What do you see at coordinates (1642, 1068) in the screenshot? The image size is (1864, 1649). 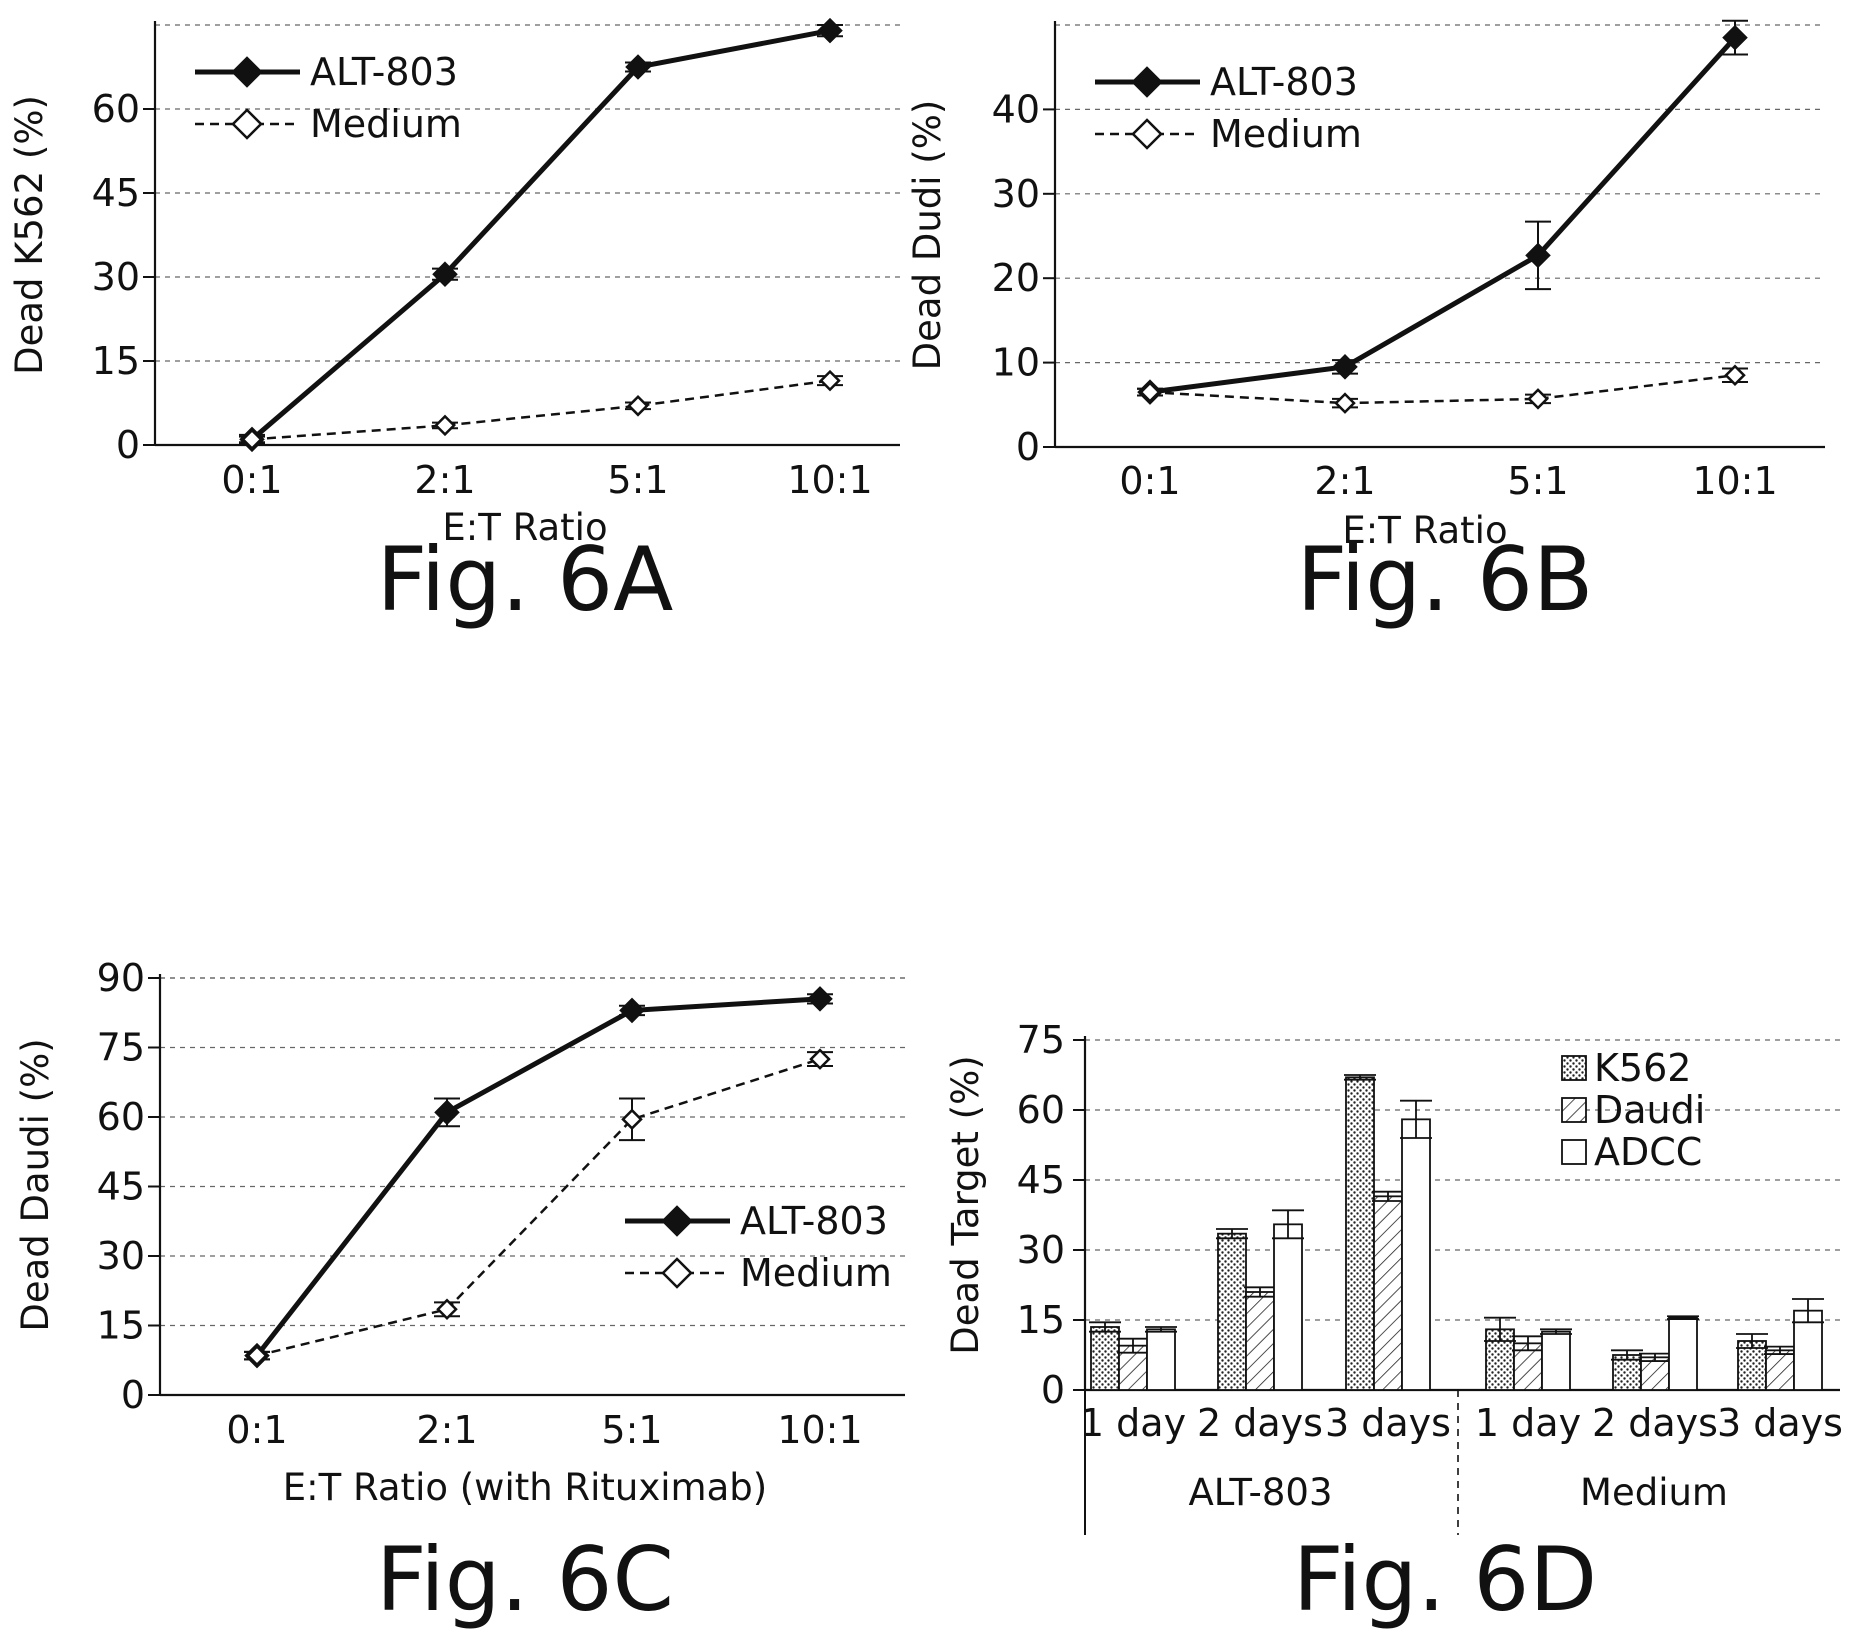 I see `legend-label: K562` at bounding box center [1642, 1068].